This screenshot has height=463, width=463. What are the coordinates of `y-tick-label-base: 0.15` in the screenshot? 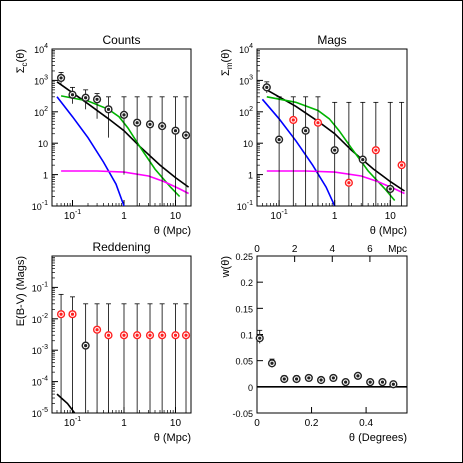 It's located at (244, 309).